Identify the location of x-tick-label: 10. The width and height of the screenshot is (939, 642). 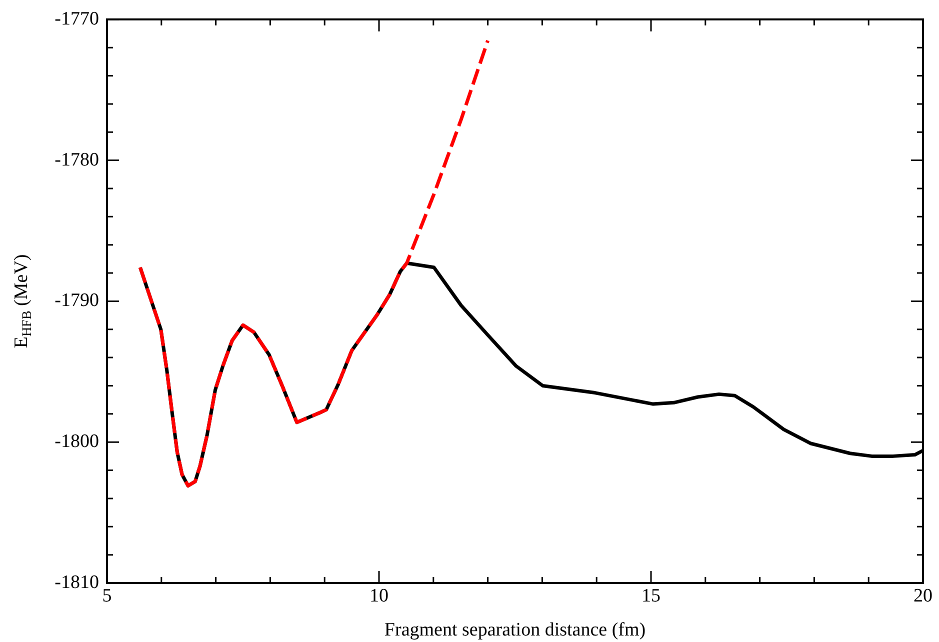
(379, 595).